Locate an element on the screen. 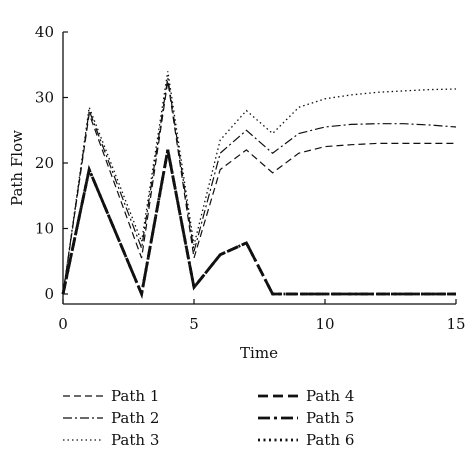 The image size is (474, 474). x-tick-label: 10 is located at coordinates (324, 324).